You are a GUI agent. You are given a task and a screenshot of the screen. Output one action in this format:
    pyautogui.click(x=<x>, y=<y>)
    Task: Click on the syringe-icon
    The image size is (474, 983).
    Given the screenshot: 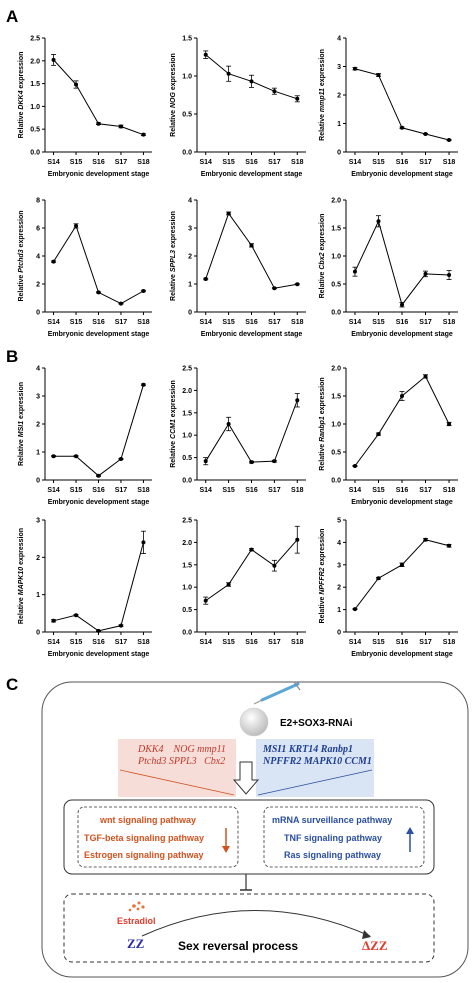 What is the action you would take?
    pyautogui.click(x=277, y=693)
    